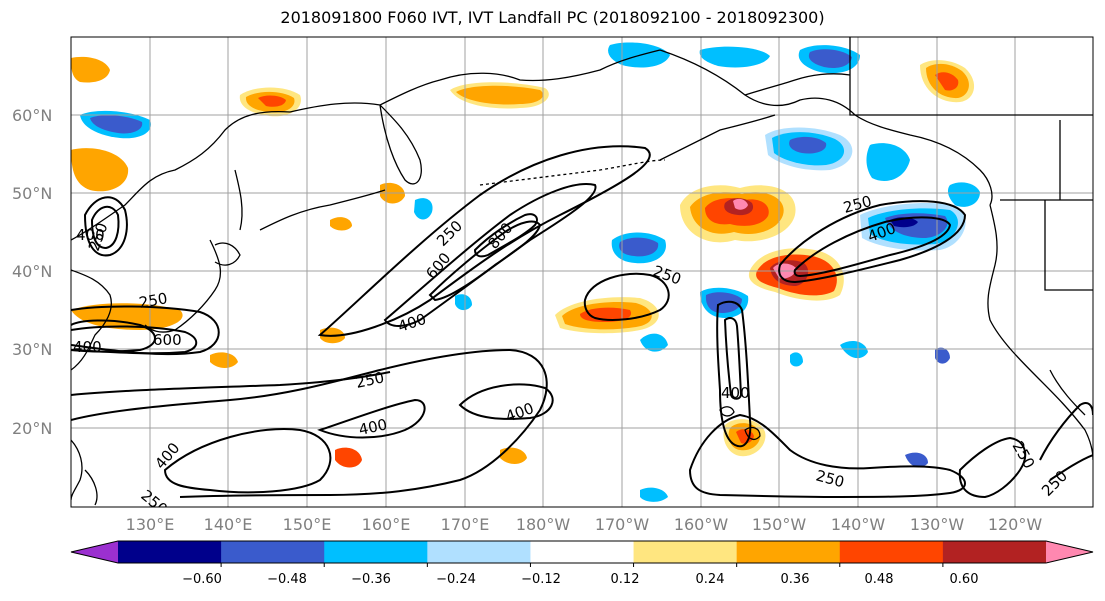  Describe the element at coordinates (465, 524) in the screenshot. I see `lon-label: 170°E` at that location.